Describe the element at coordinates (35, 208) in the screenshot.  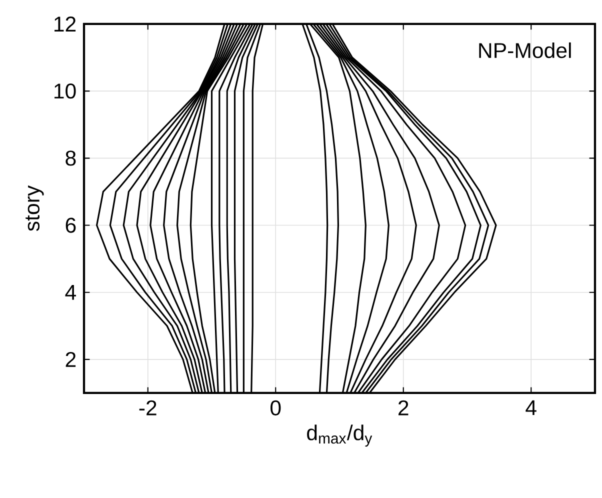
I see `y-axis-title: story` at that location.